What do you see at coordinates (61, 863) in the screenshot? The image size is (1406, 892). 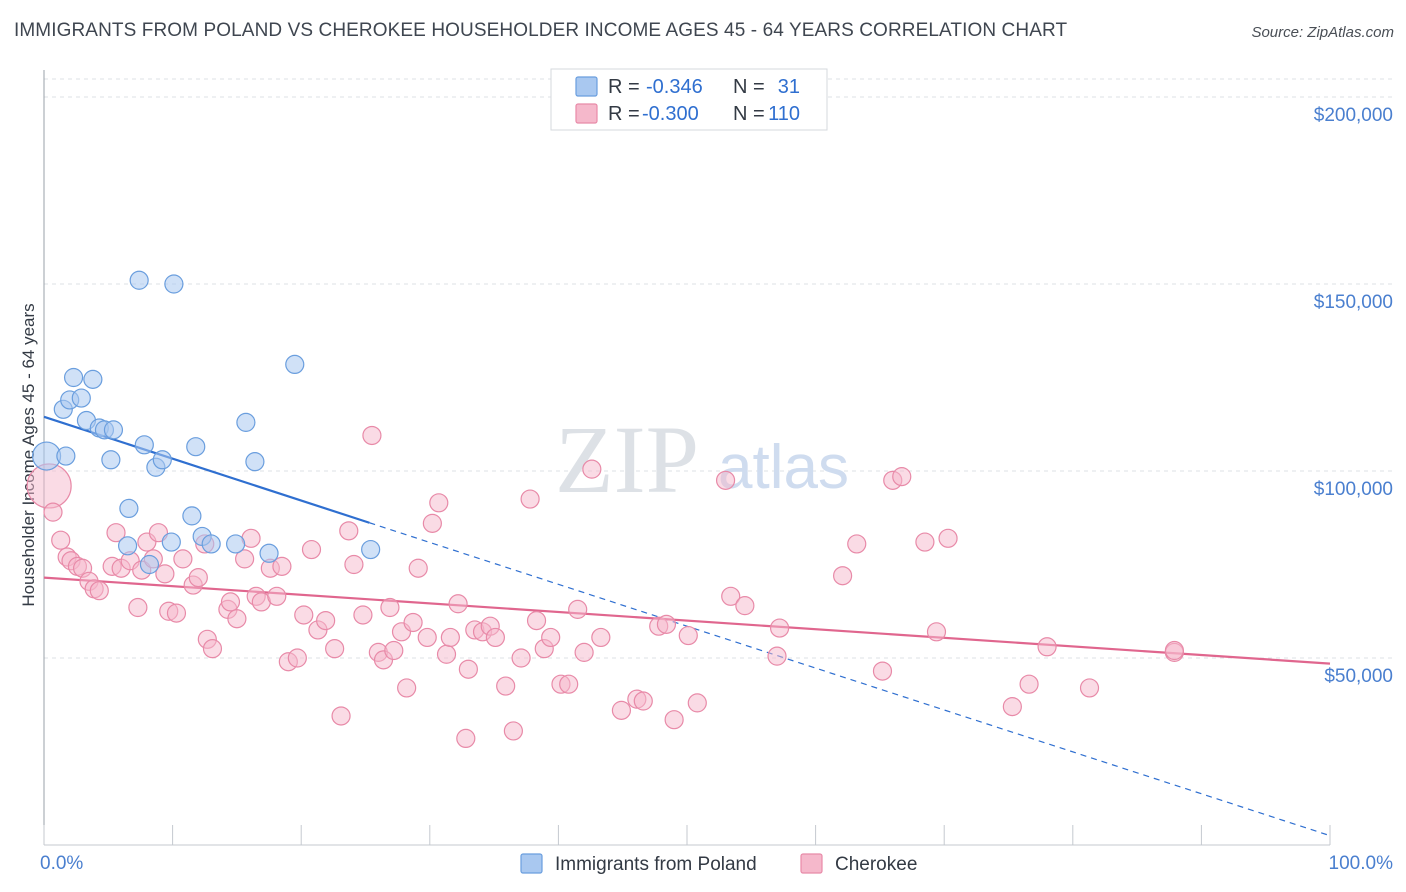 I see `x-tick-label-min: 0.0%` at bounding box center [61, 863].